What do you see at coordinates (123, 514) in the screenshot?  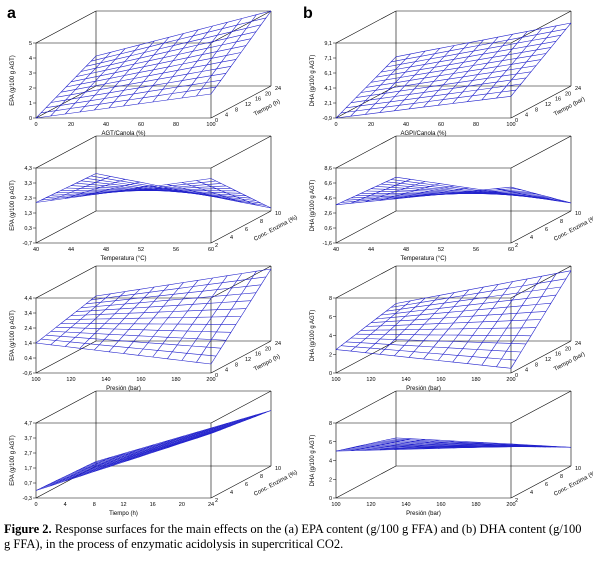 I see `x-axis-title: Tiempo (h)` at bounding box center [123, 514].